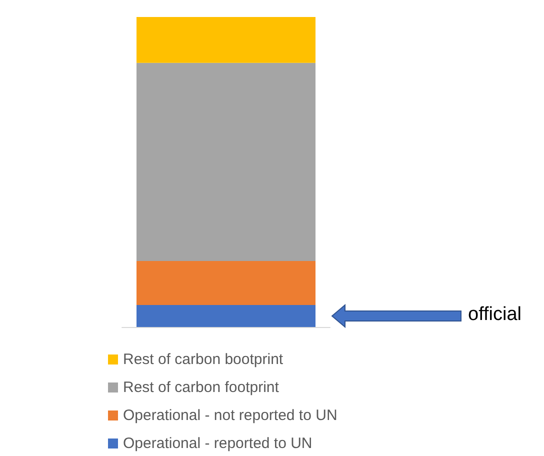  What do you see at coordinates (217, 443) in the screenshot?
I see `legend-label: Operational - reported to UN` at bounding box center [217, 443].